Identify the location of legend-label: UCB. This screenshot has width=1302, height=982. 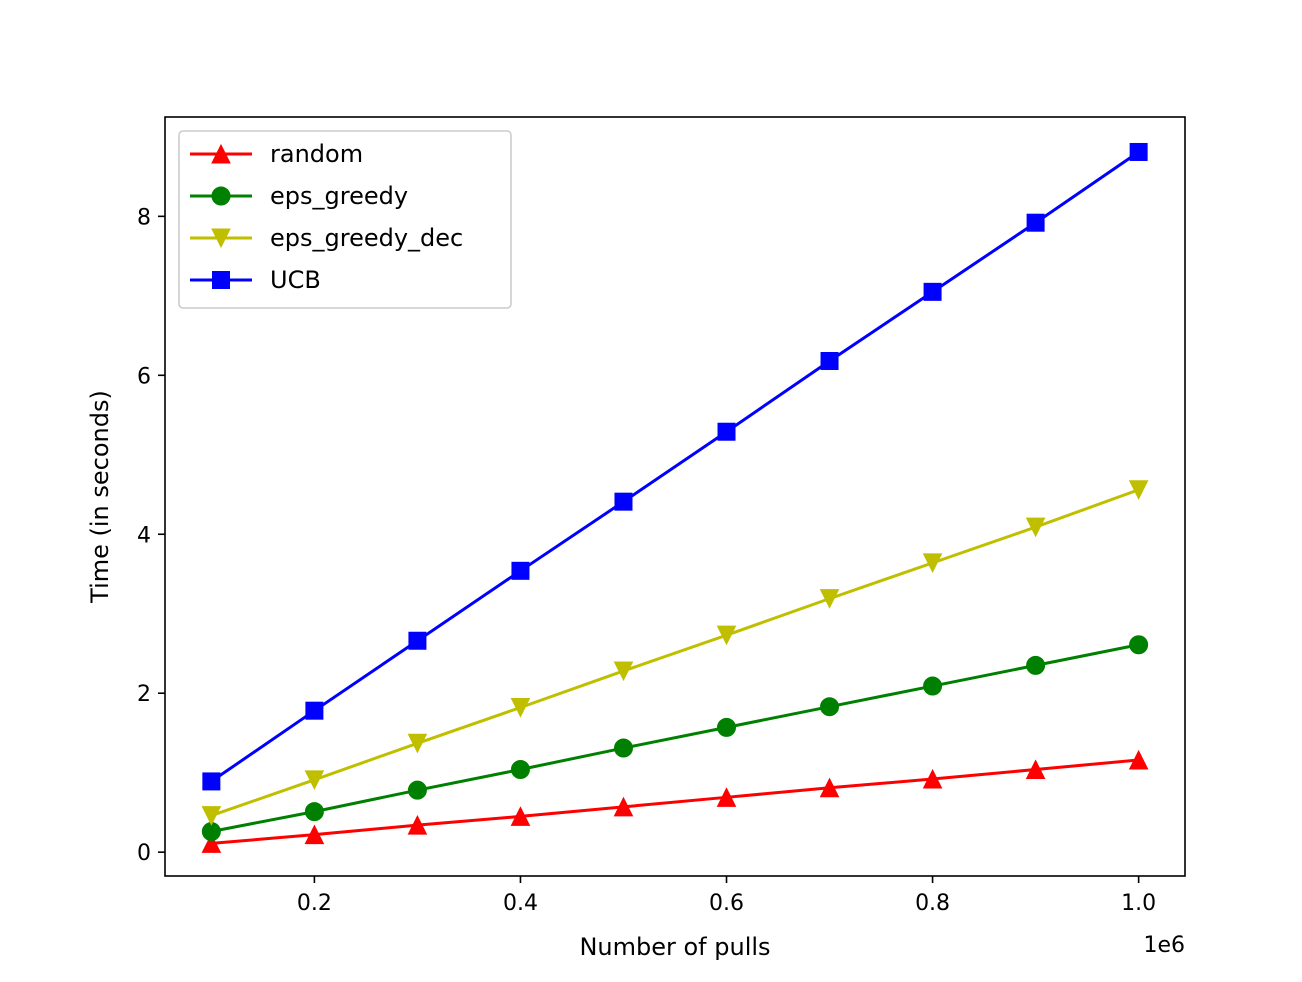
(295, 280).